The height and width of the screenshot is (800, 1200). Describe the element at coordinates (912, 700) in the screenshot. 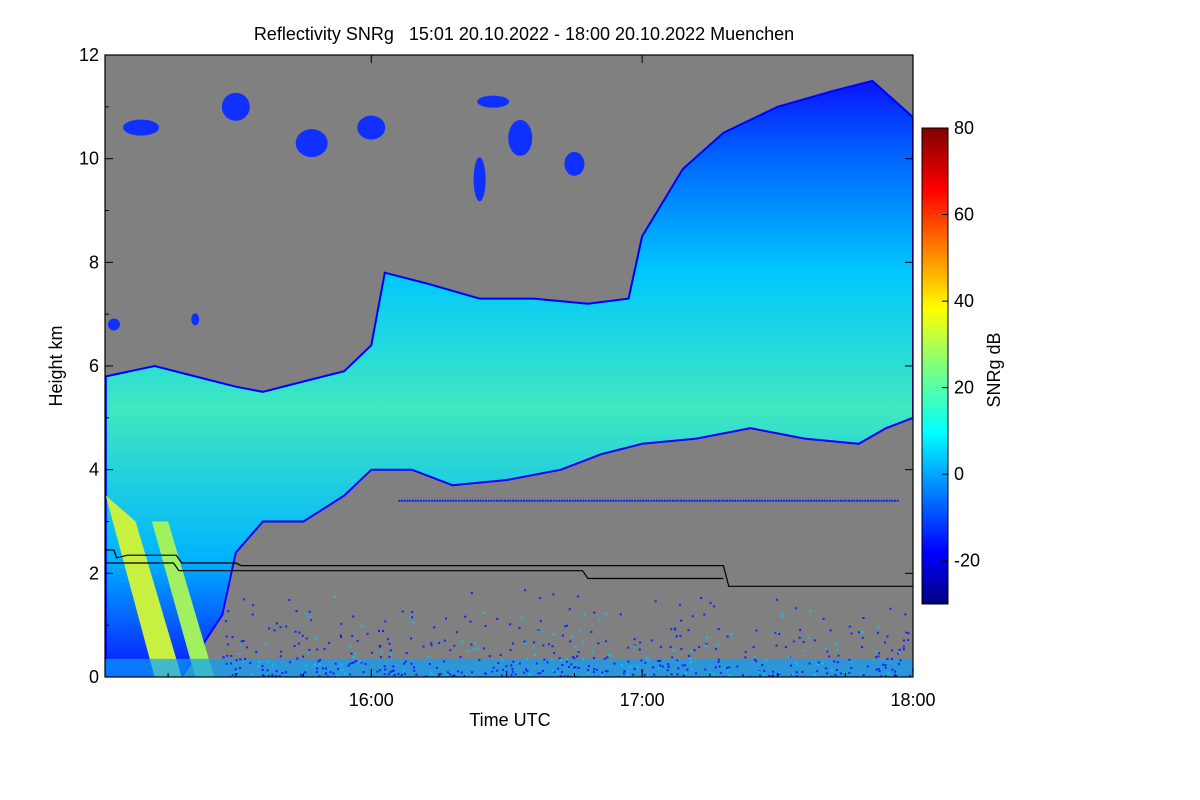

I see `x-tick-label: 18:00` at that location.